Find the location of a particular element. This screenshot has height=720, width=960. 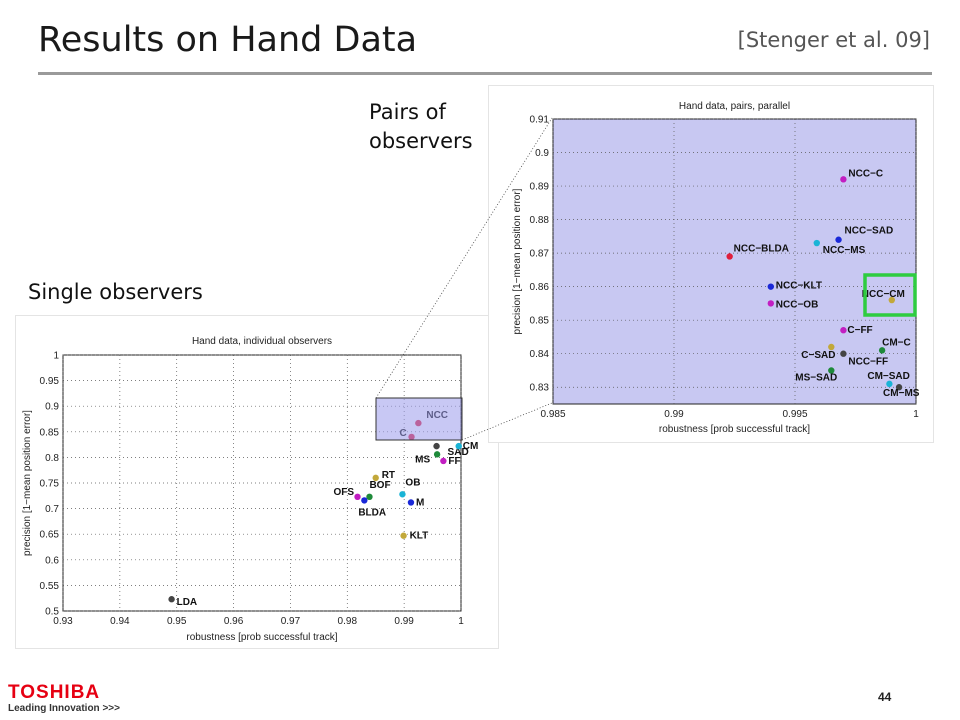

x-tick-label: 0.93 is located at coordinates (63, 621).